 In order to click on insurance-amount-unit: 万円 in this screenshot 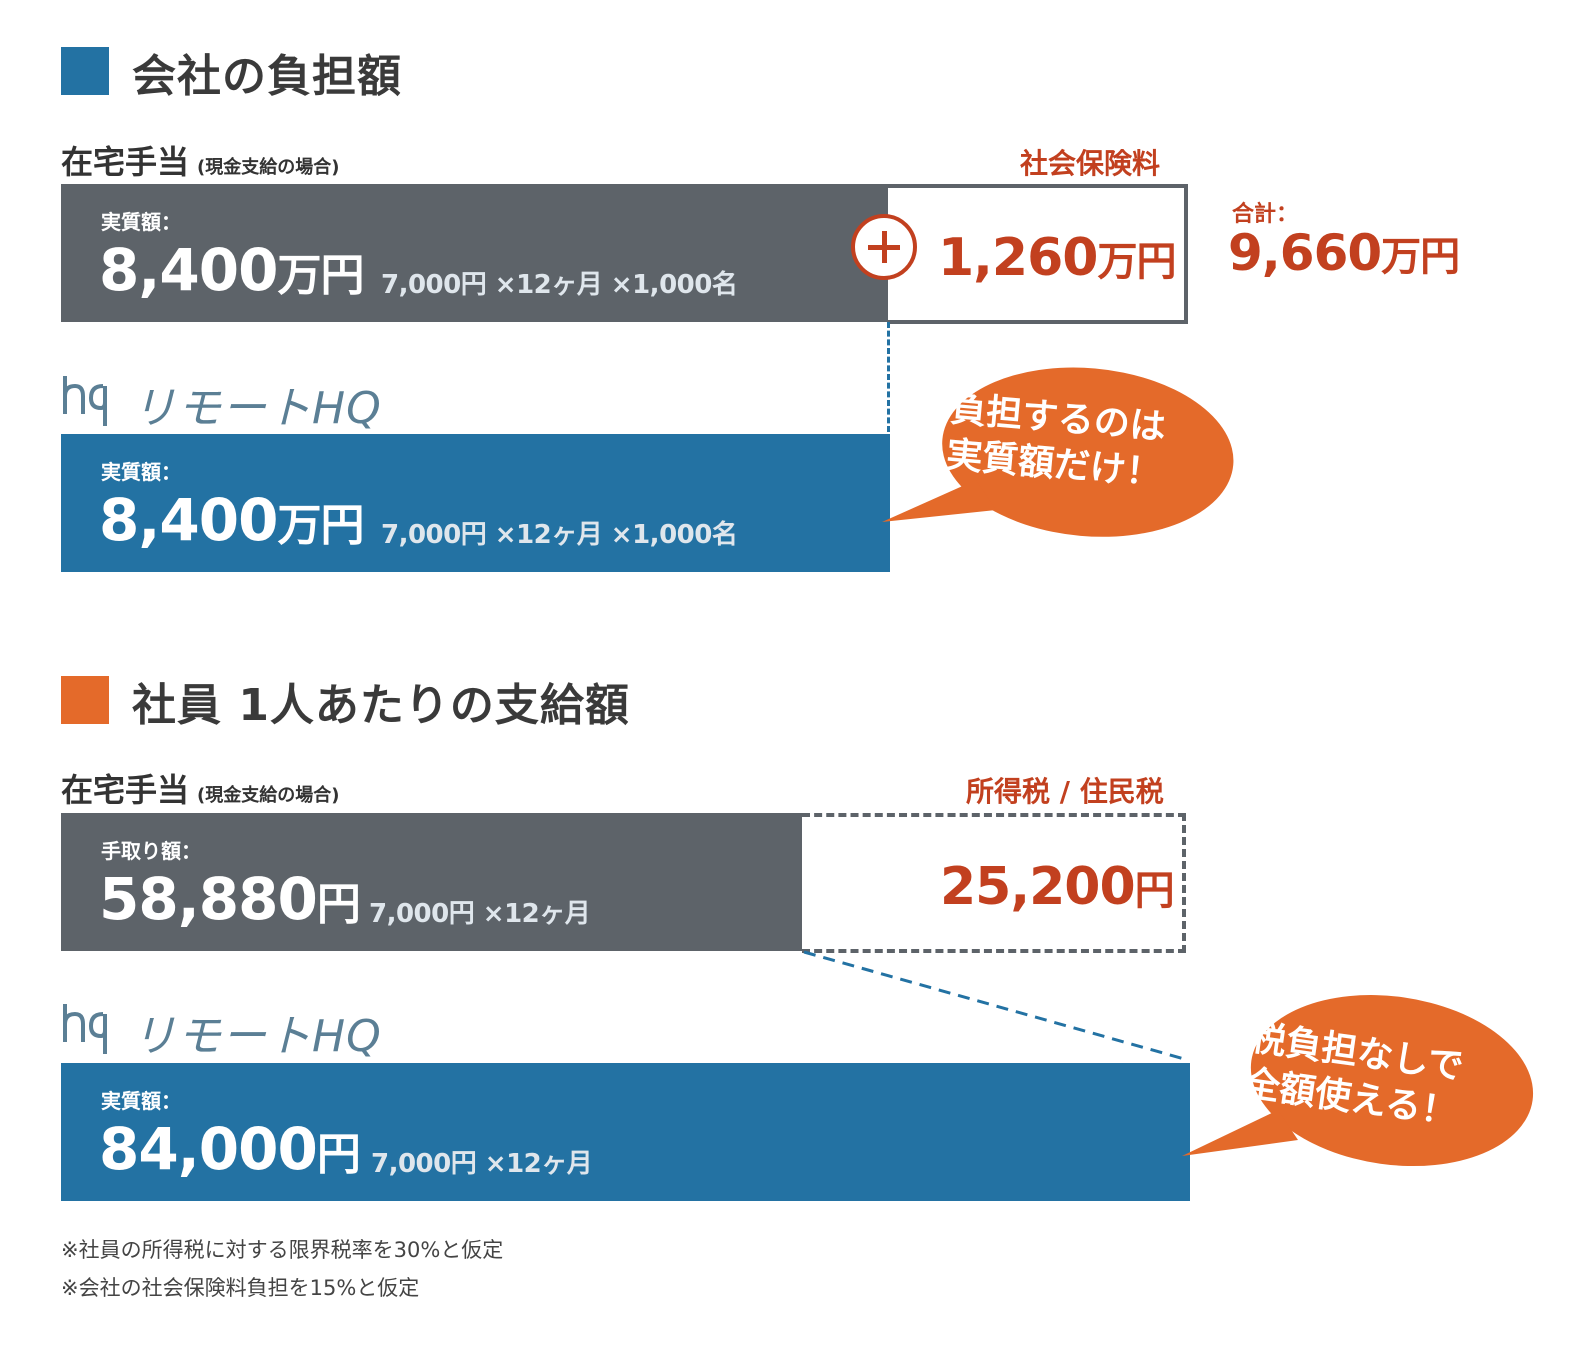, I will do `click(1136, 262)`.